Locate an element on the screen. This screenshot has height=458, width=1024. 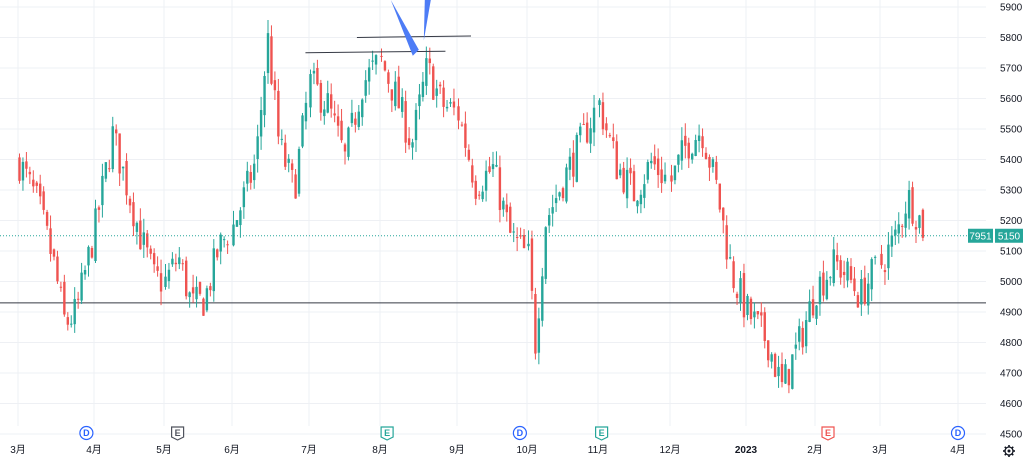
dividend-marker: D is located at coordinates (958, 433).